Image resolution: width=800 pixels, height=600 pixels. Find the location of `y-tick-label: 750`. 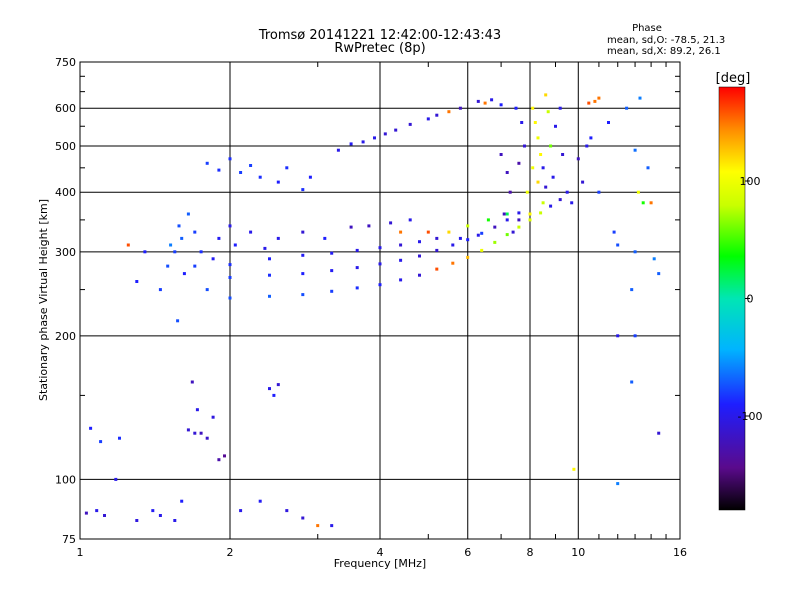

y-tick-label: 750 is located at coordinates (65, 62).